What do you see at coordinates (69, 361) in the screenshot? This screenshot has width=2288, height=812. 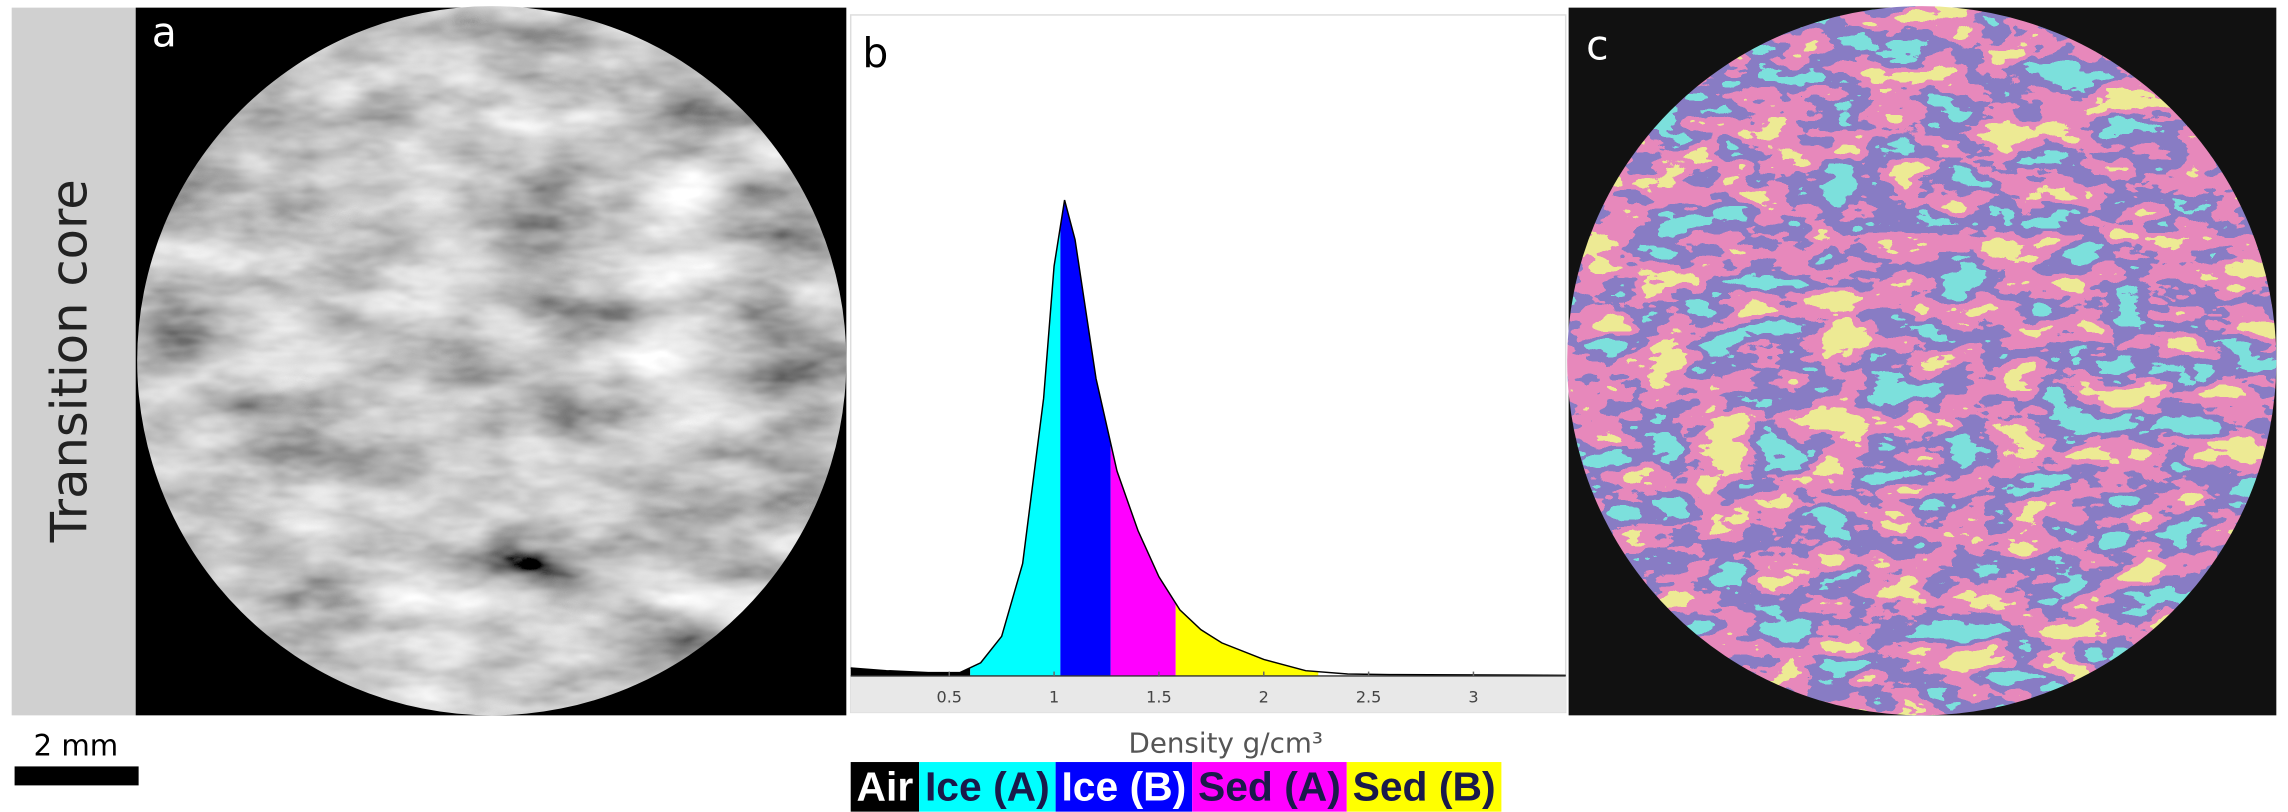 I see `side-label: Transition core` at bounding box center [69, 361].